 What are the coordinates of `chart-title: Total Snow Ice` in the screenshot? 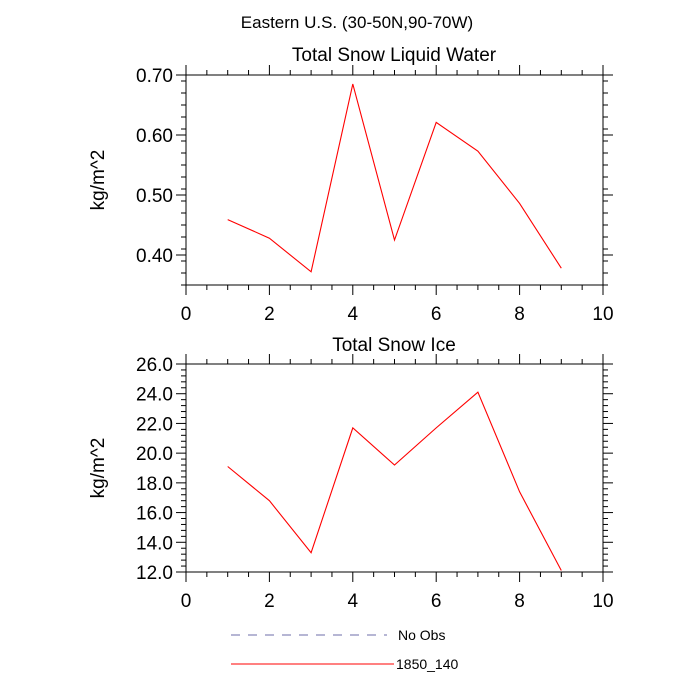 It's located at (394, 345).